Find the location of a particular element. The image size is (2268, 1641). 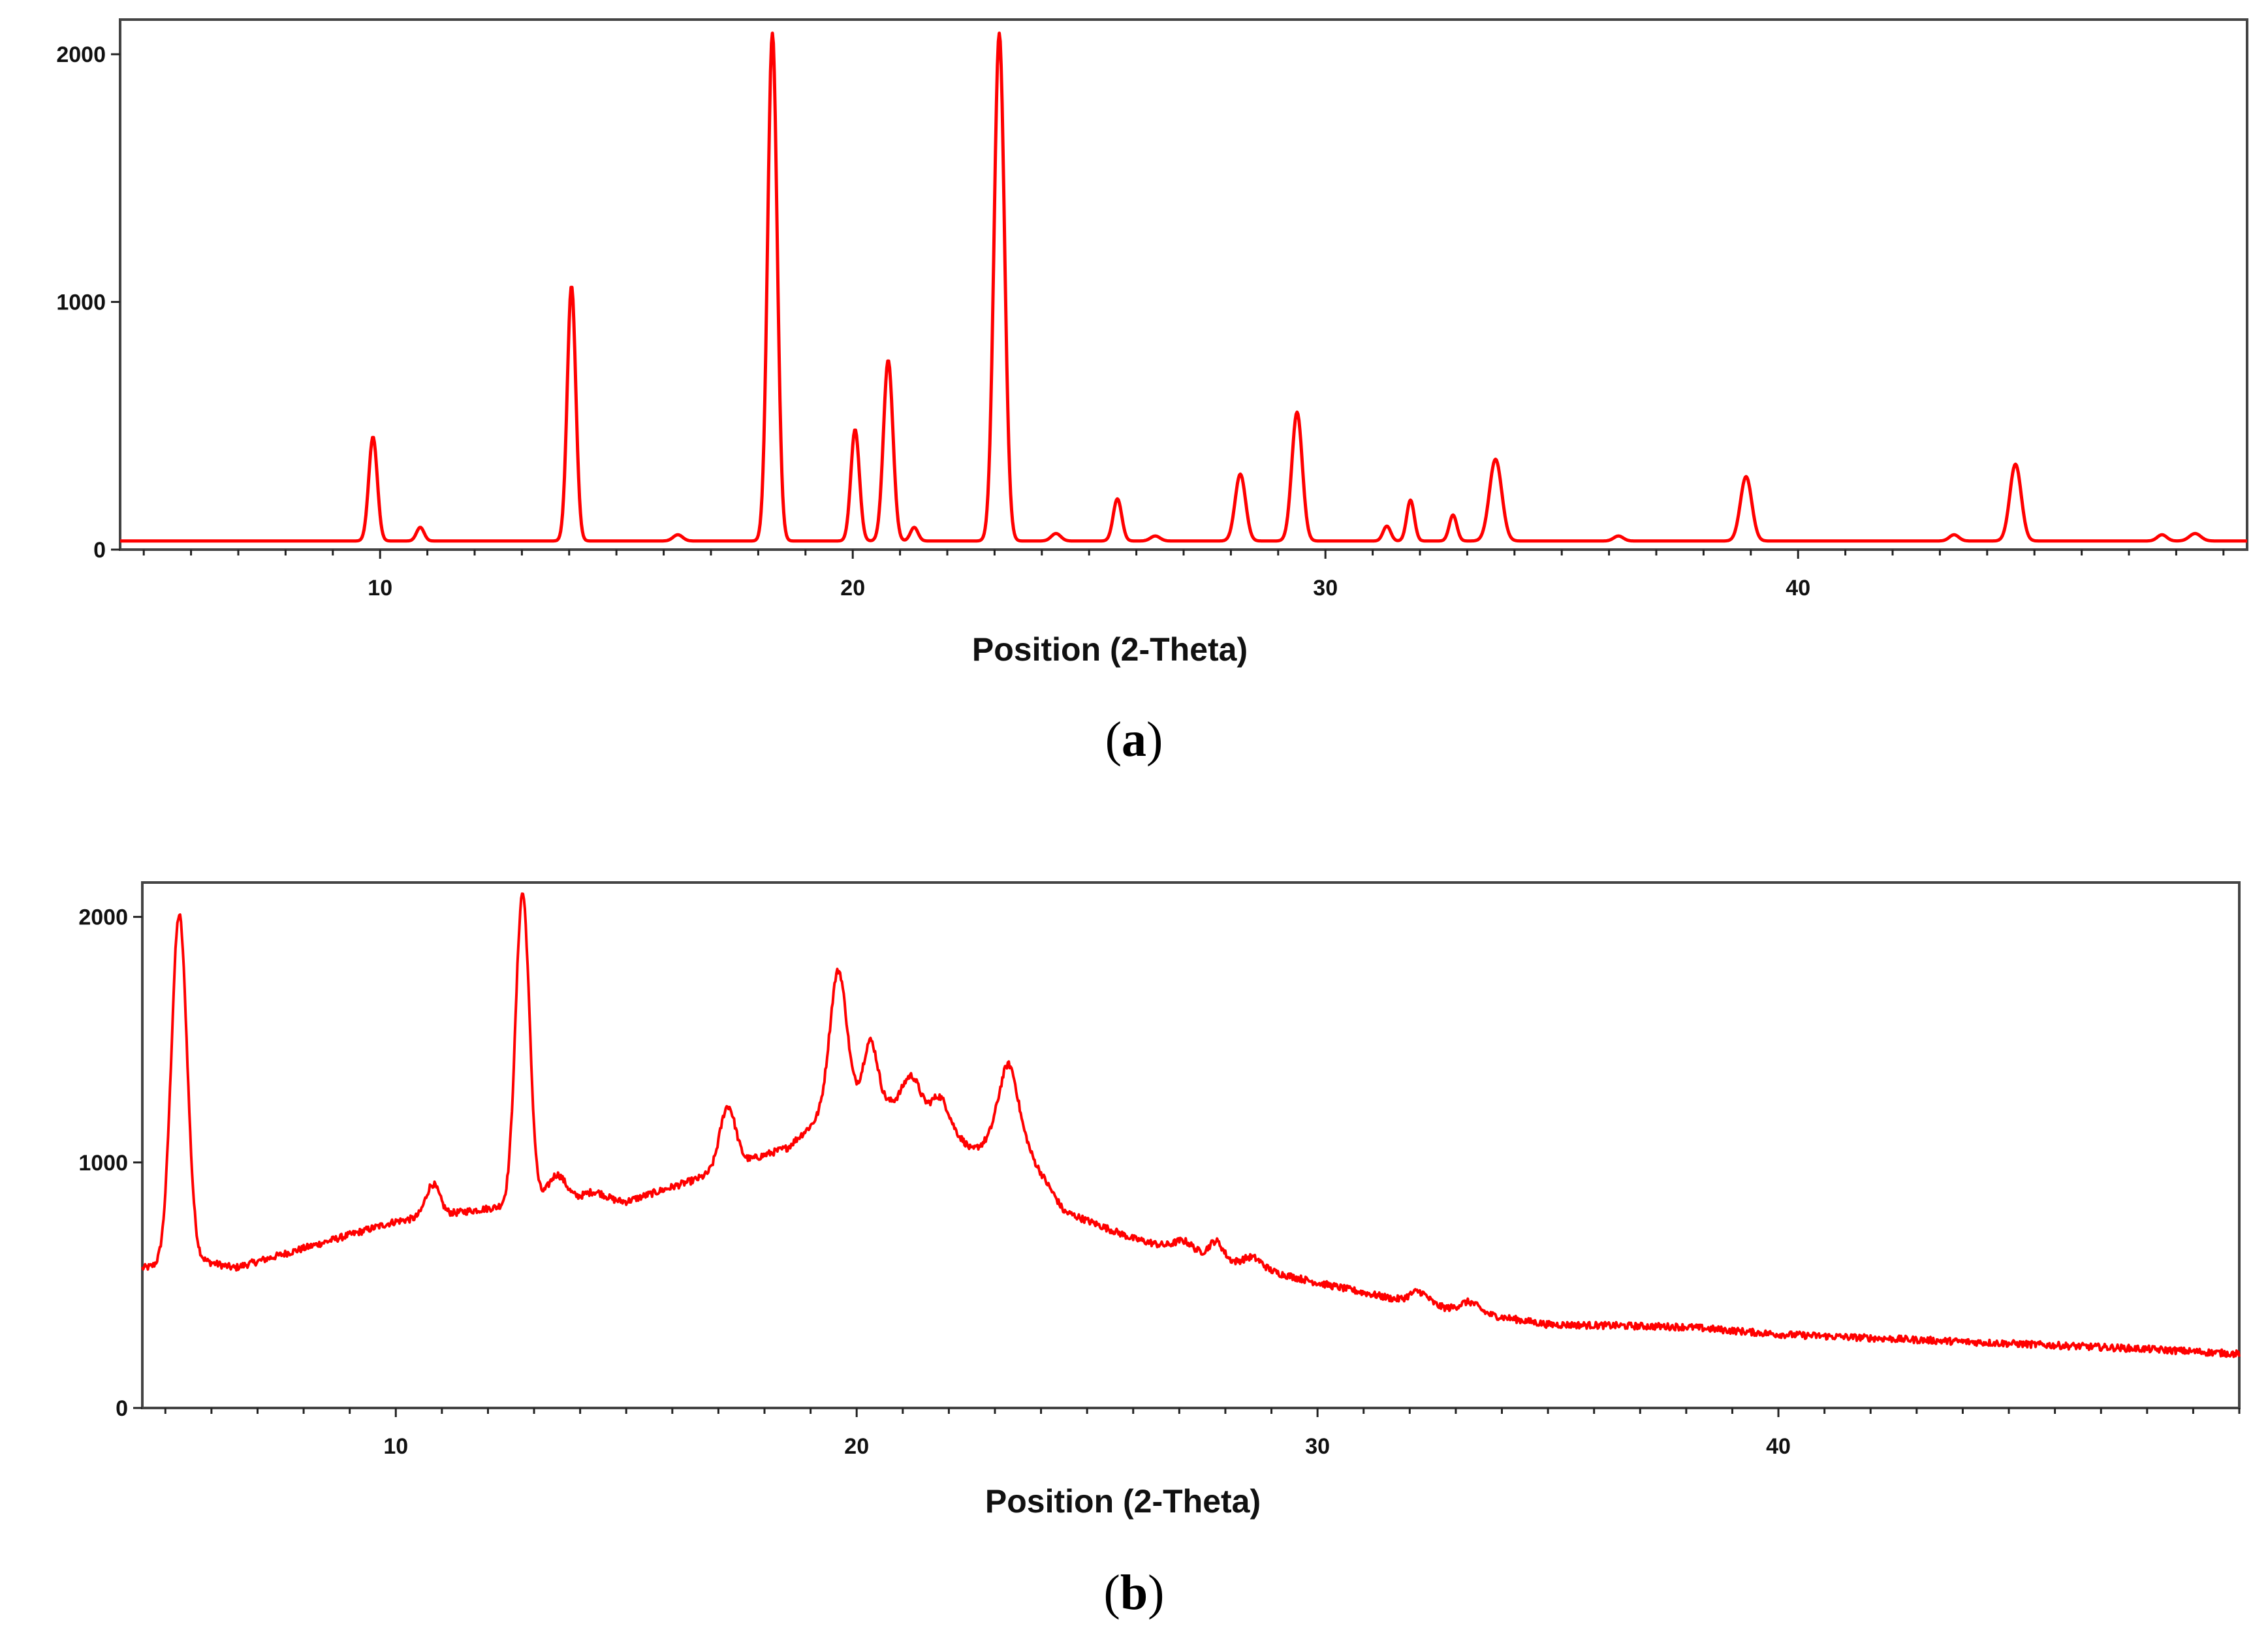

chart-b-x-axis-title: Position (2-Theta) is located at coordinates (1123, 1501).